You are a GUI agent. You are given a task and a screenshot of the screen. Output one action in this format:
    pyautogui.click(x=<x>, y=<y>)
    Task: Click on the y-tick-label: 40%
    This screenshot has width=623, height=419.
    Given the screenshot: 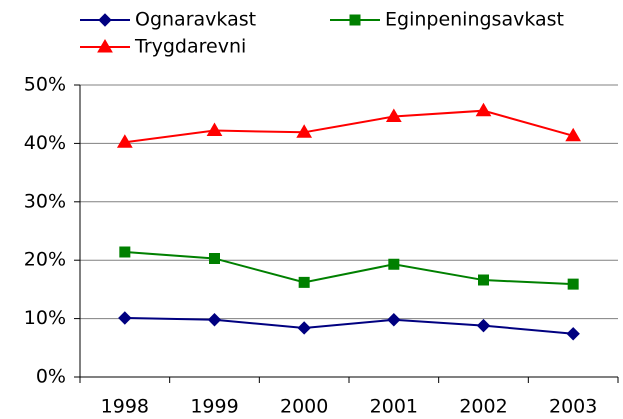 What is the action you would take?
    pyautogui.click(x=45, y=143)
    